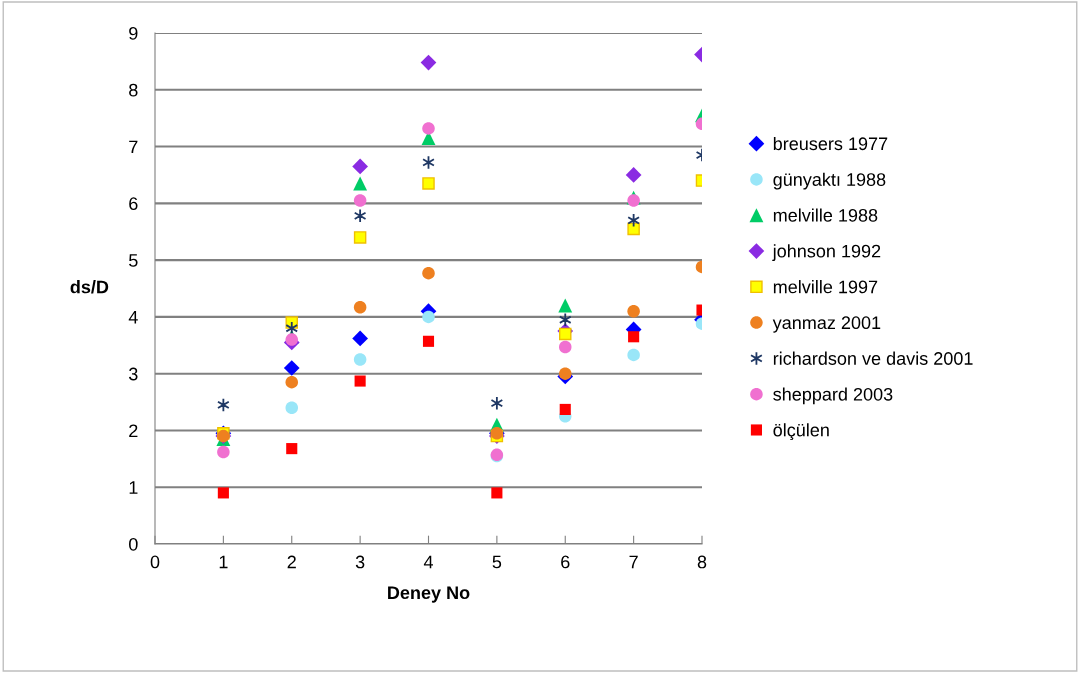  I want to click on legend-label: günyaktı 1988, so click(829, 181).